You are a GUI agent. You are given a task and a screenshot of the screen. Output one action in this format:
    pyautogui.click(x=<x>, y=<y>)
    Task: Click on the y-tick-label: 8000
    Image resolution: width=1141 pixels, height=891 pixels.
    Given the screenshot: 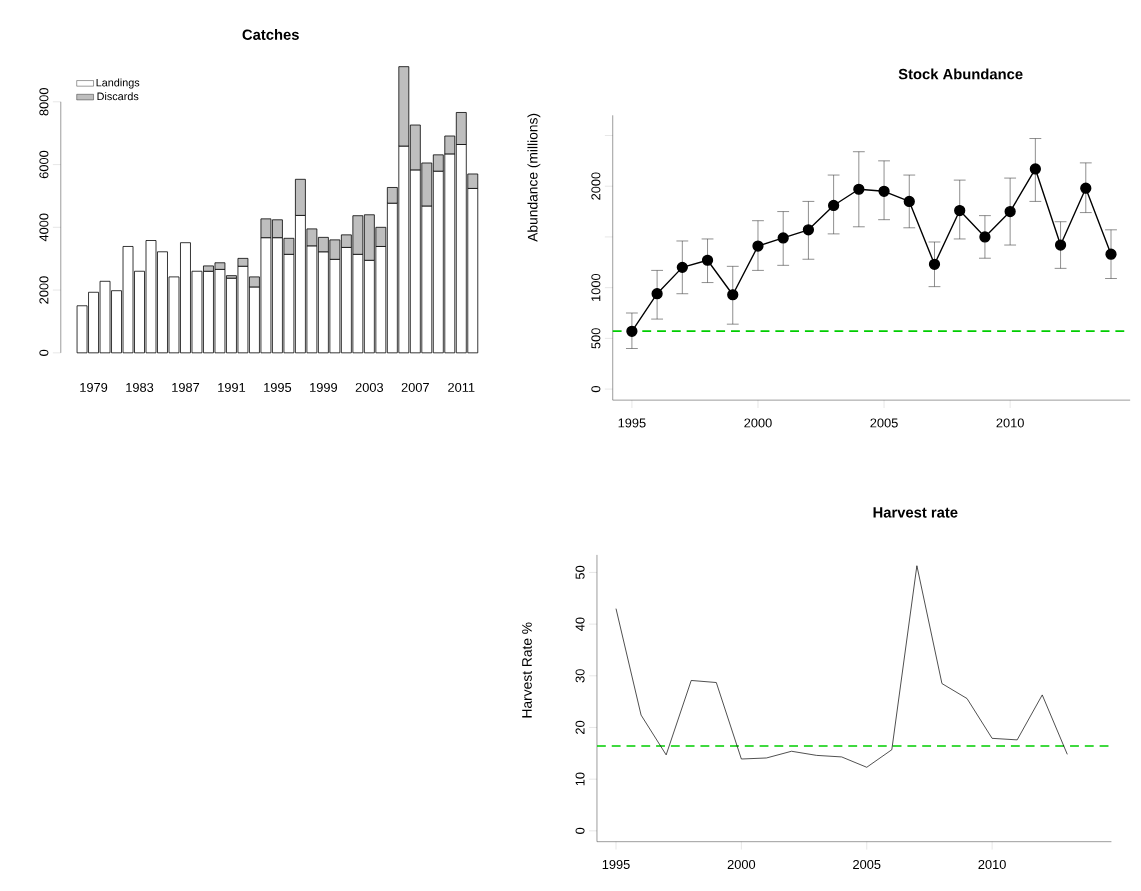 What is the action you would take?
    pyautogui.click(x=44, y=102)
    